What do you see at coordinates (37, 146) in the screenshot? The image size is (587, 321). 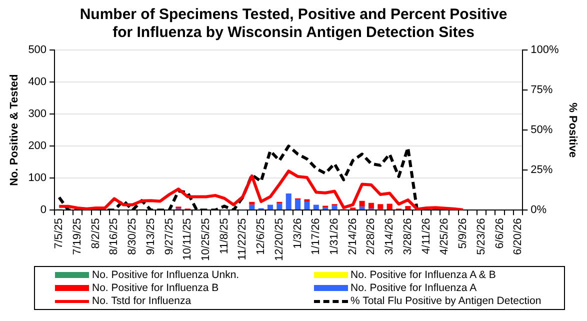 I see `y-tick-label: 200` at bounding box center [37, 146].